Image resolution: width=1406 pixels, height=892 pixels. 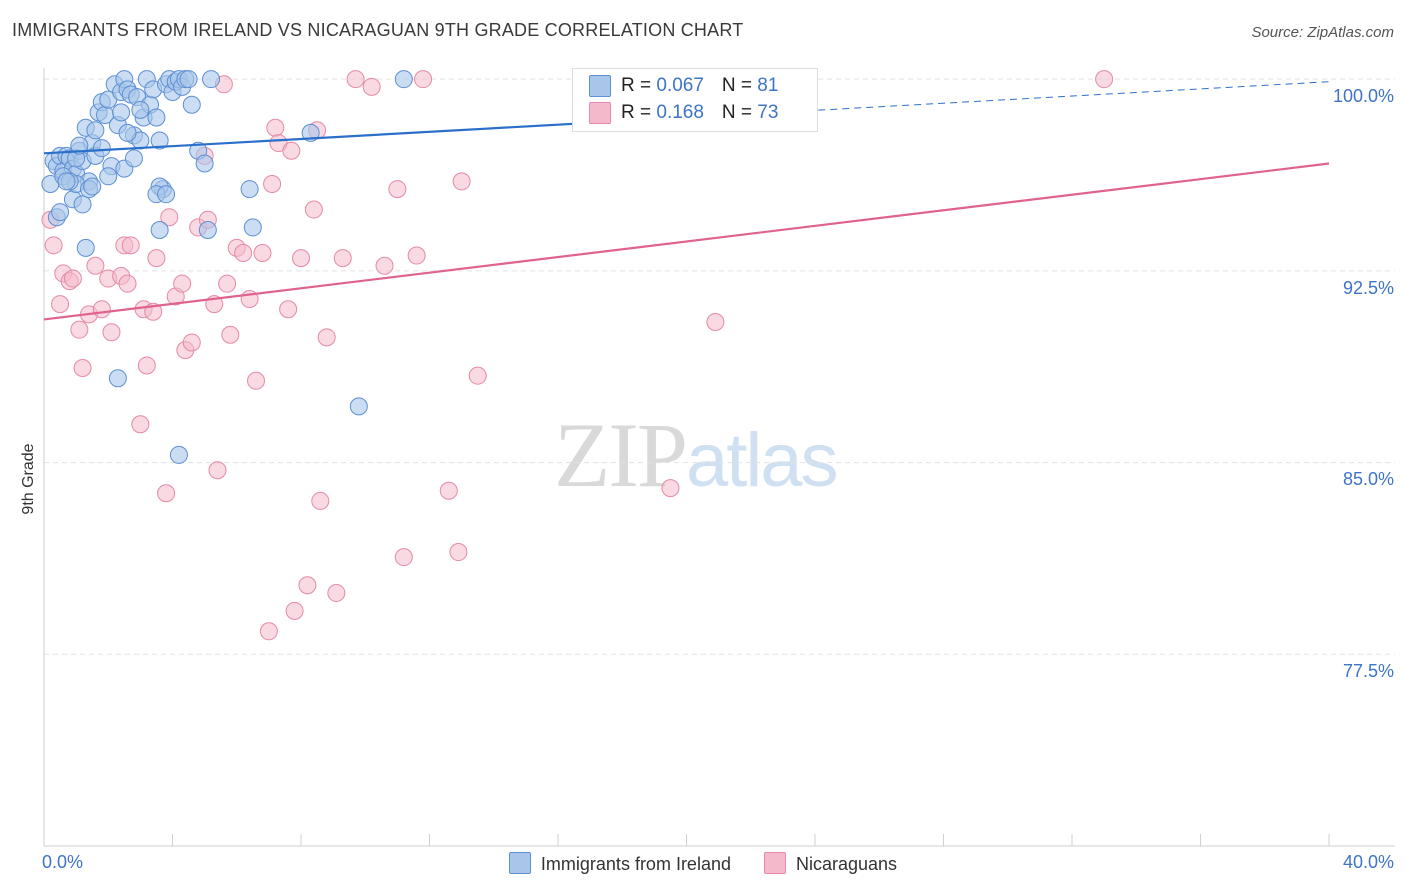 I want to click on stats-legend-row-ireland: R = 0.067 N = 81, so click(x=683, y=87).